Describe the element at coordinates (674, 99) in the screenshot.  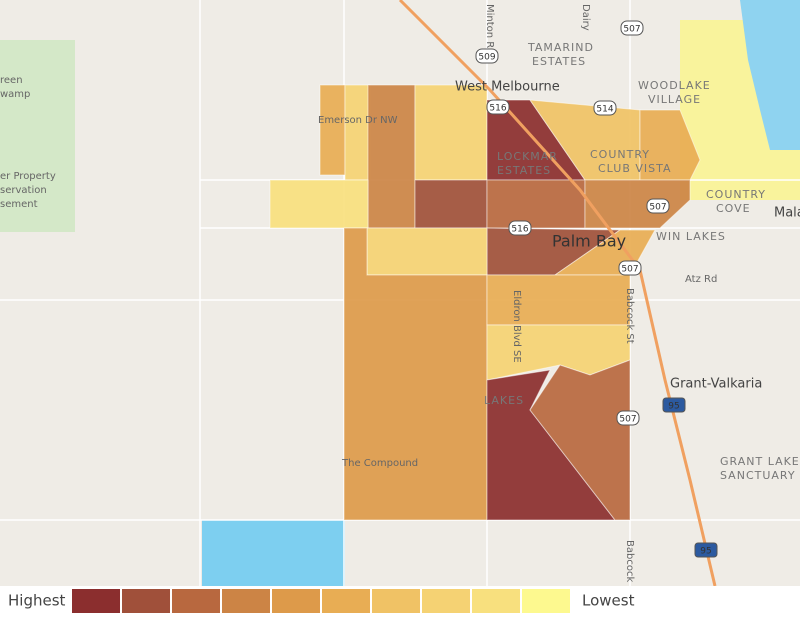
I see `place-label: VILLAGE` at that location.